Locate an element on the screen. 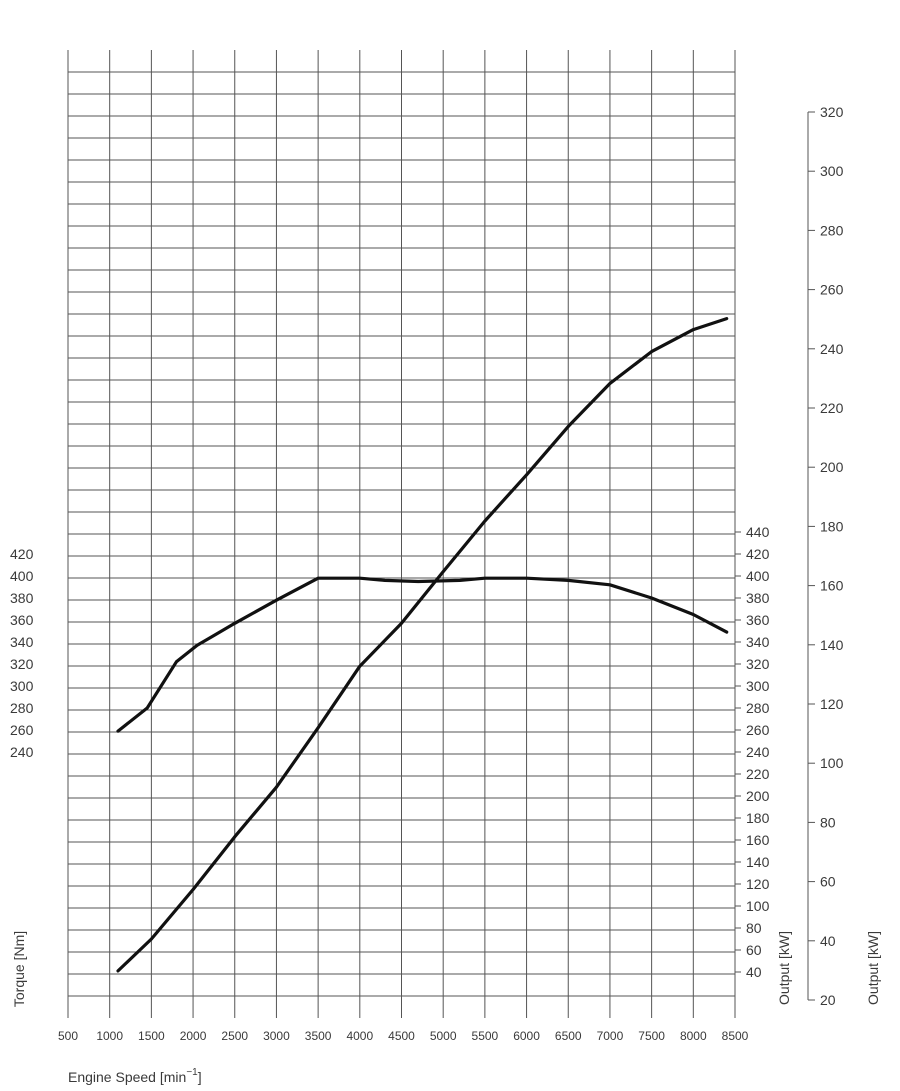 Image resolution: width=900 pixels, height=1091 pixels. torque-tick-label: 420 is located at coordinates (22, 554).